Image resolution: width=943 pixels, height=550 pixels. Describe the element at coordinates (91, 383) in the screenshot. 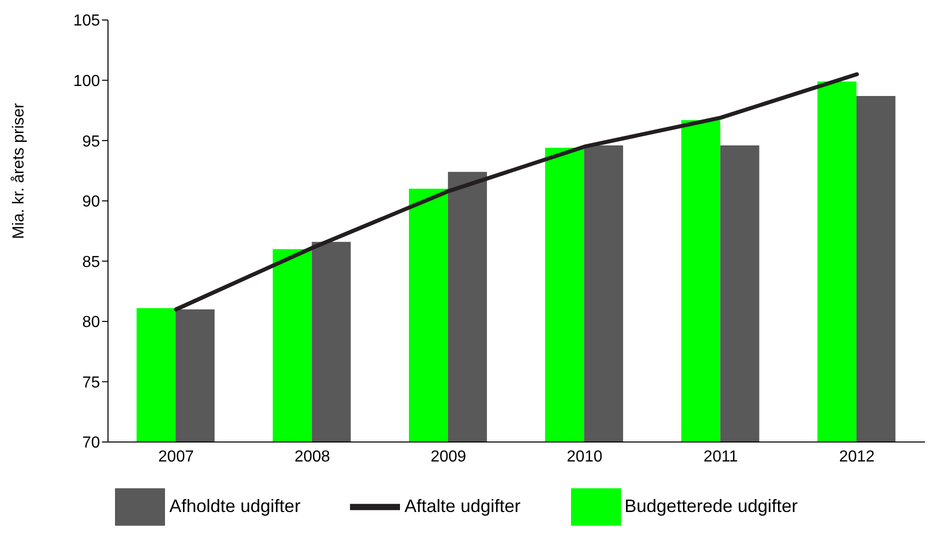

I see `y-tick-label: 75` at that location.